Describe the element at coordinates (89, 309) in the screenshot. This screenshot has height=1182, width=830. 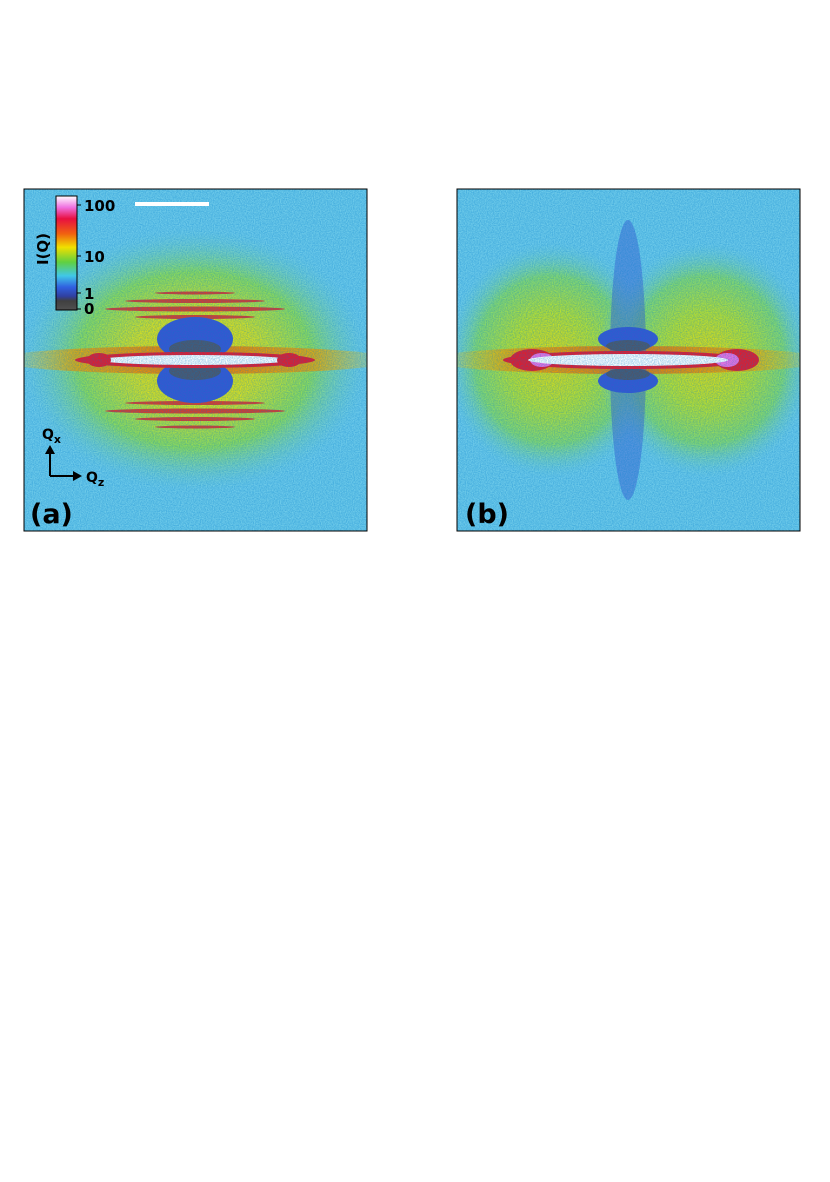
I see `colorbar-tick: 0` at that location.